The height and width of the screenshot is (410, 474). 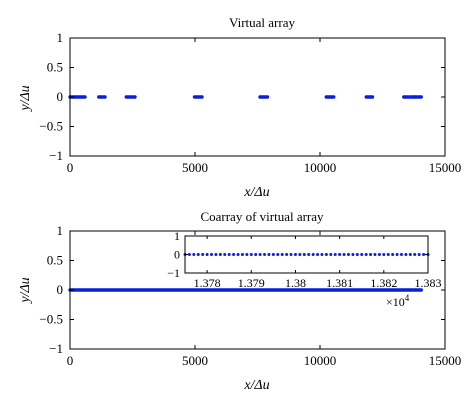 What do you see at coordinates (304, 269) in the screenshot?
I see `inset-chart: 1.378 1.379 1.38 1.381 1.382 1.383 −1 0 1 ×10⁴` at bounding box center [304, 269].